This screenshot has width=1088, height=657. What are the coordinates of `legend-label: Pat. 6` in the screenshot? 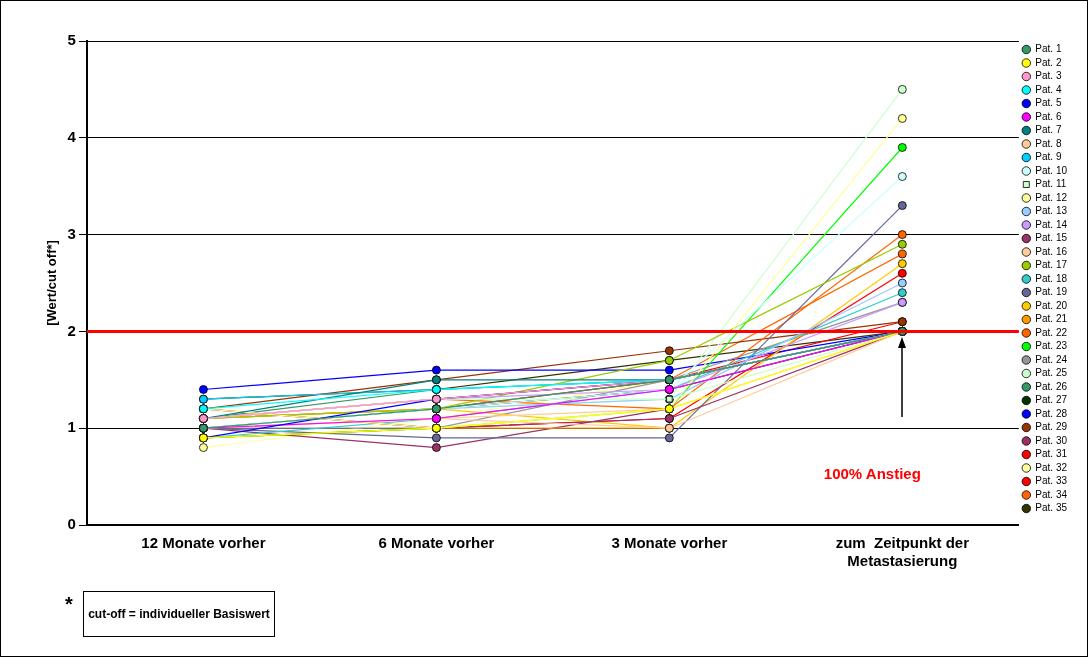 It's located at (1048, 116).